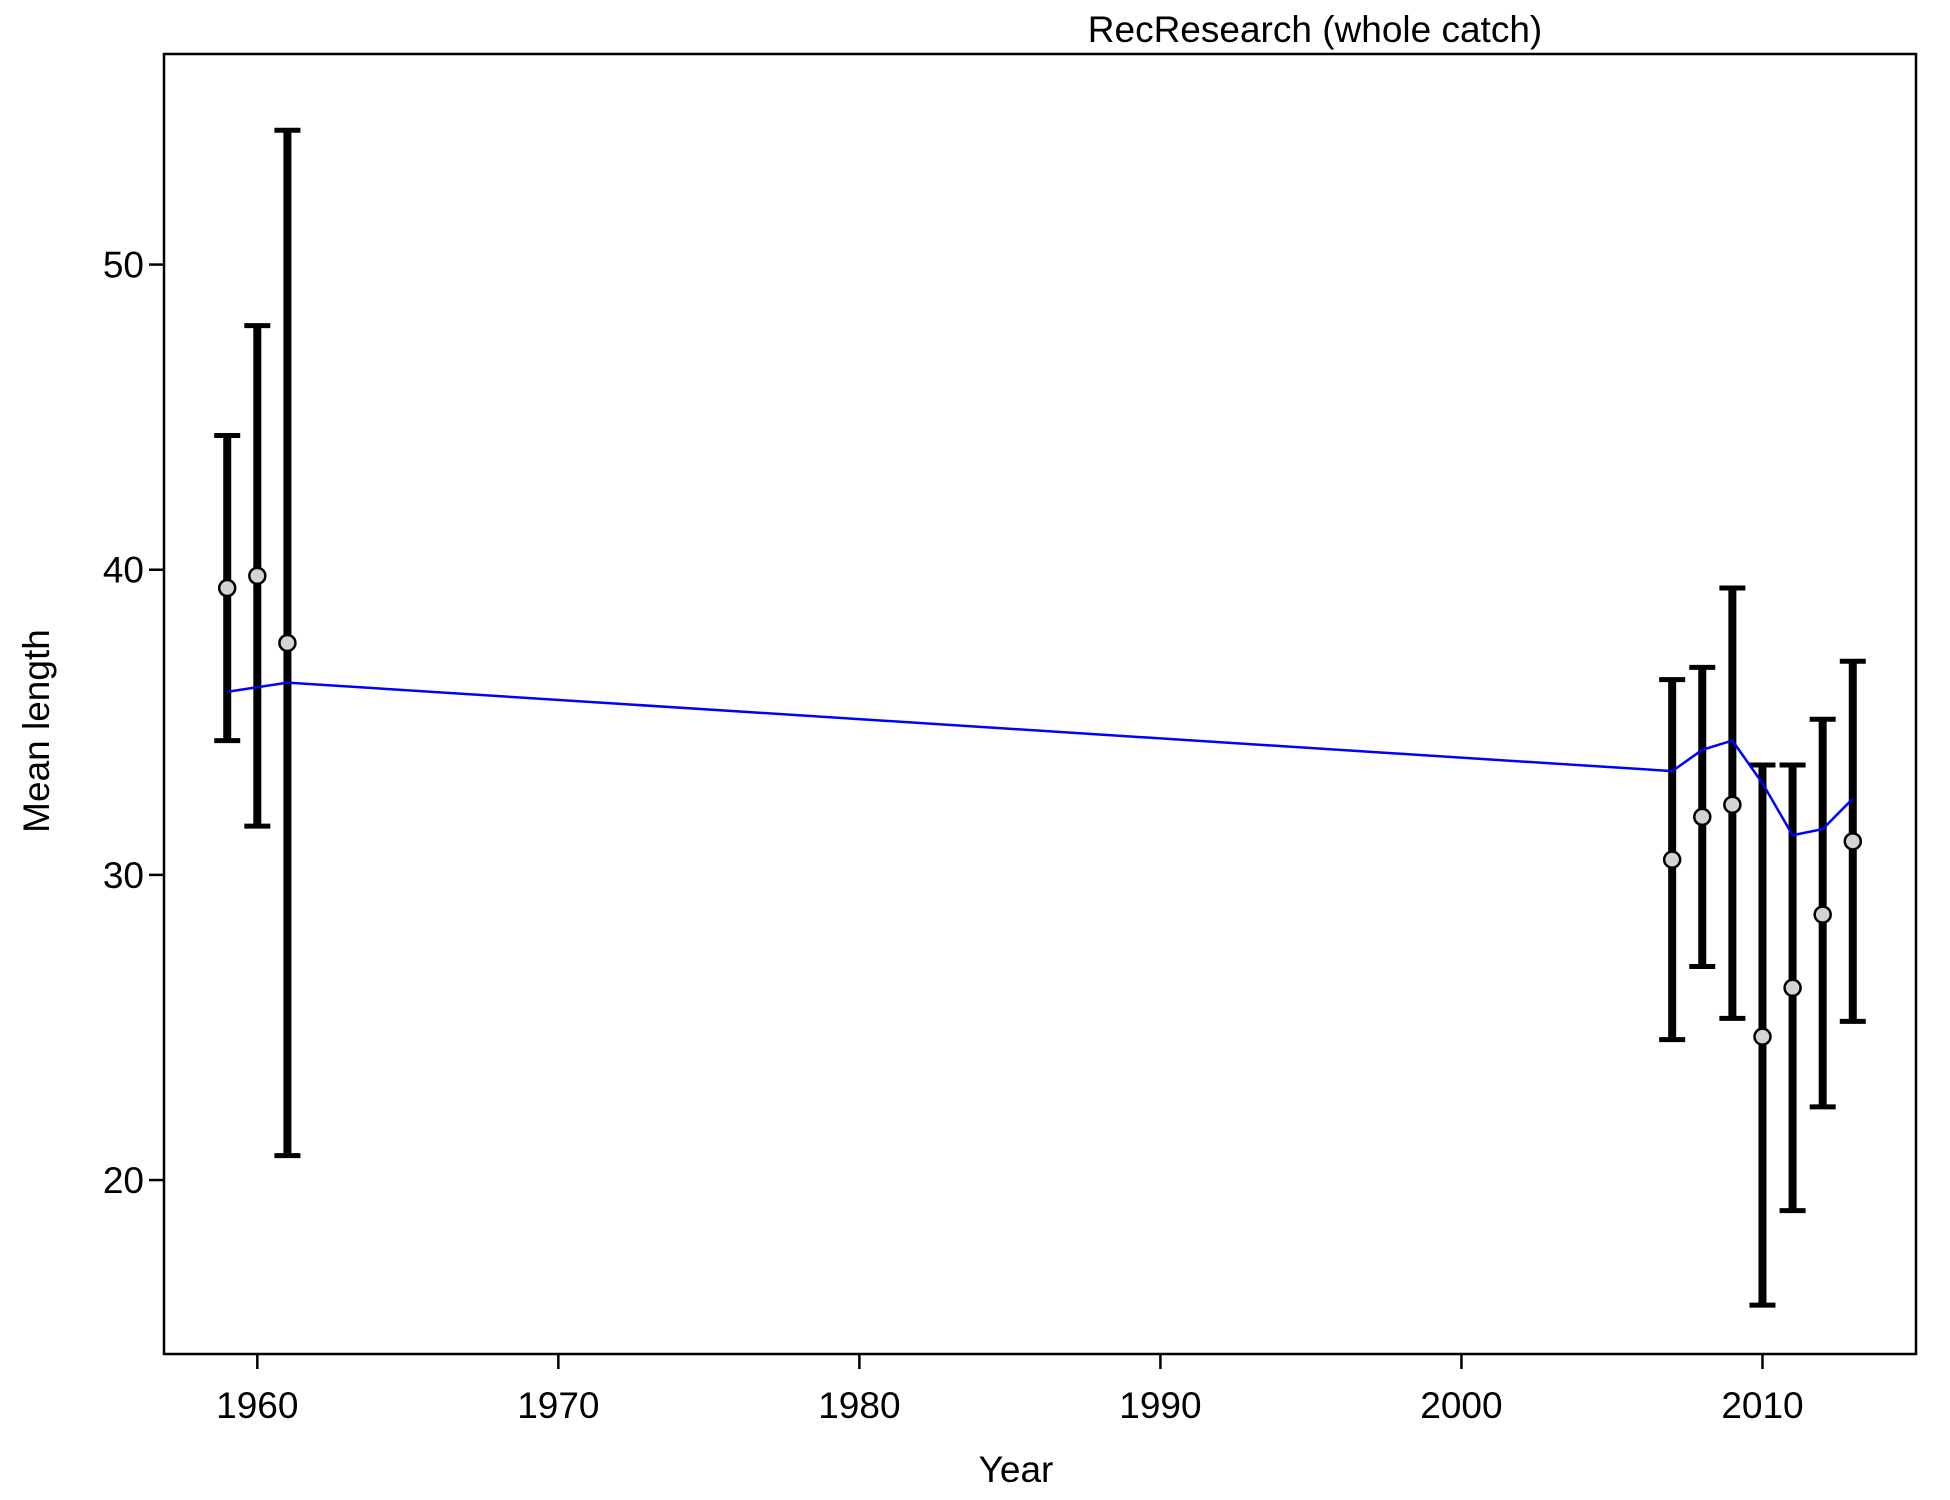 This screenshot has height=1500, width=1950. Describe the element at coordinates (859, 1405) in the screenshot. I see `x-tick-label: 1980` at that location.